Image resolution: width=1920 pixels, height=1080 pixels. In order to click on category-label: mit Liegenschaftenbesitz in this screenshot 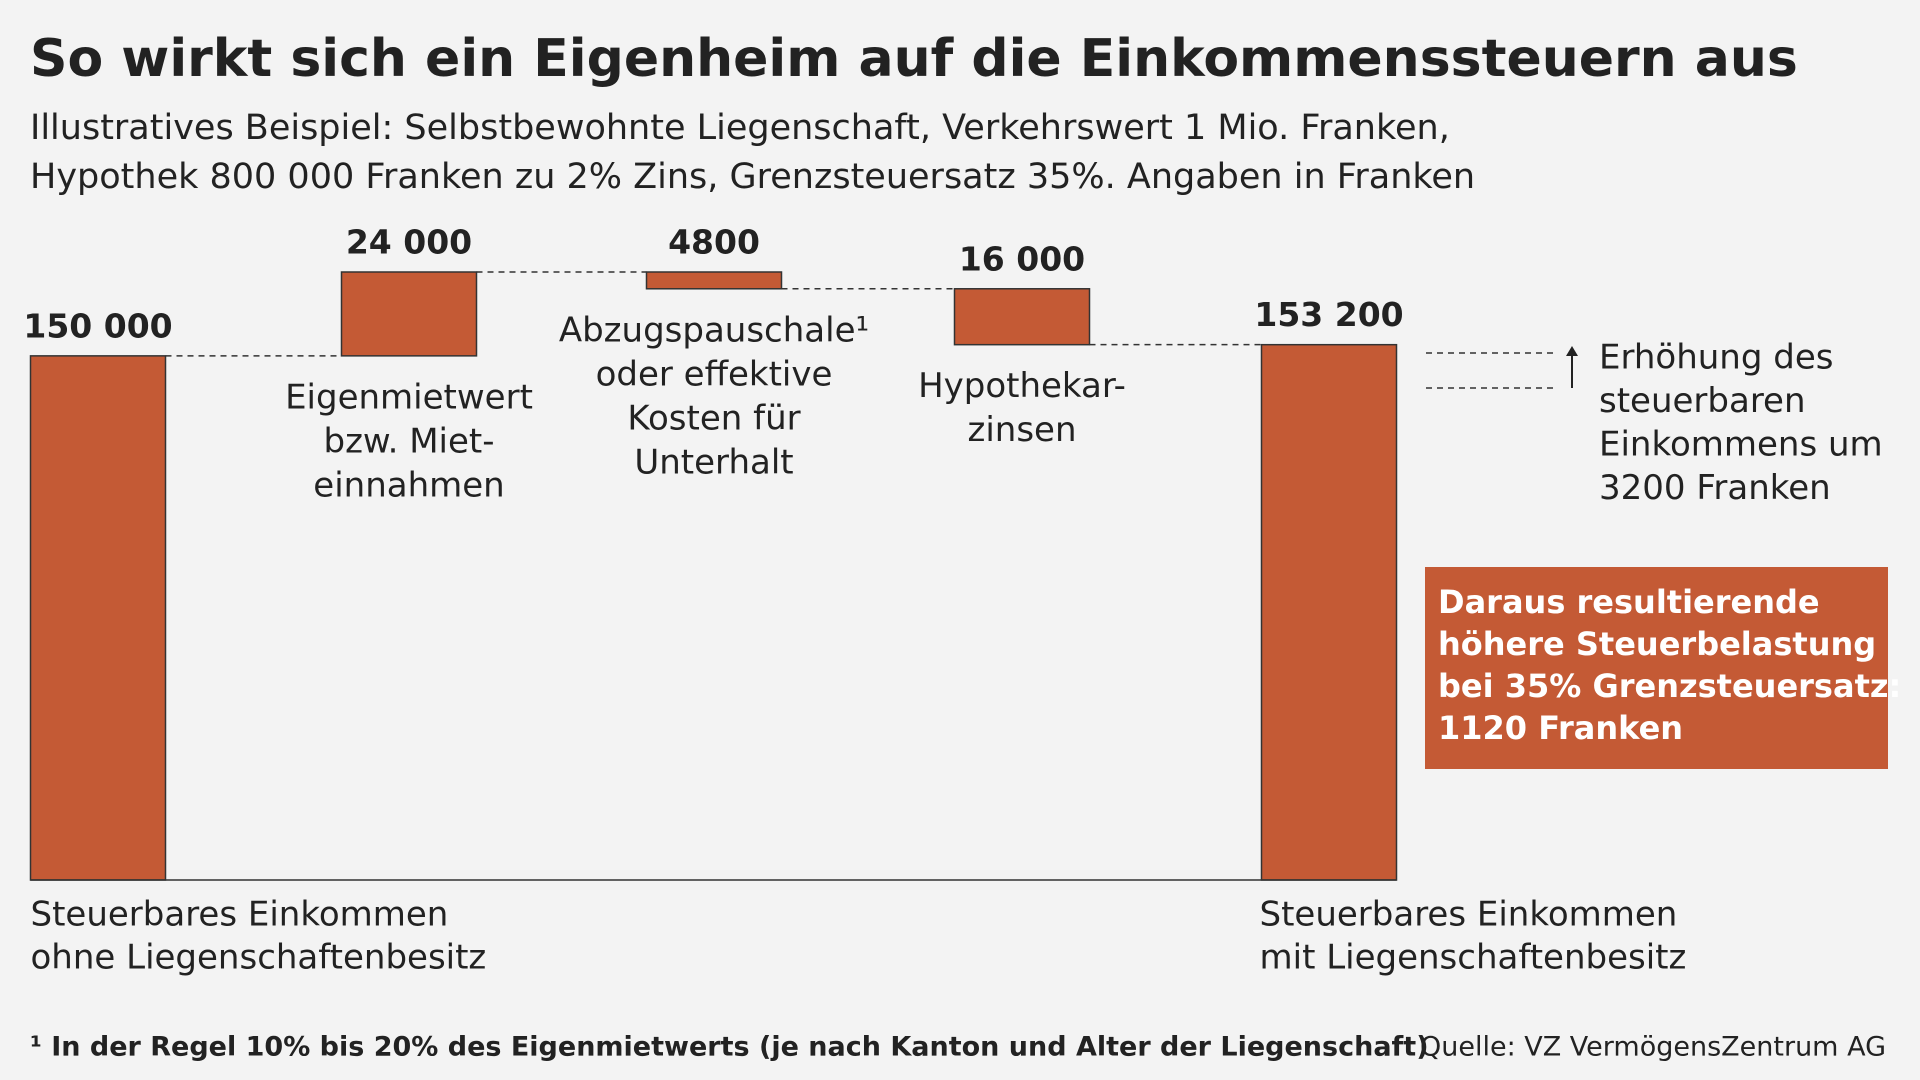, I will do `click(1473, 958)`.